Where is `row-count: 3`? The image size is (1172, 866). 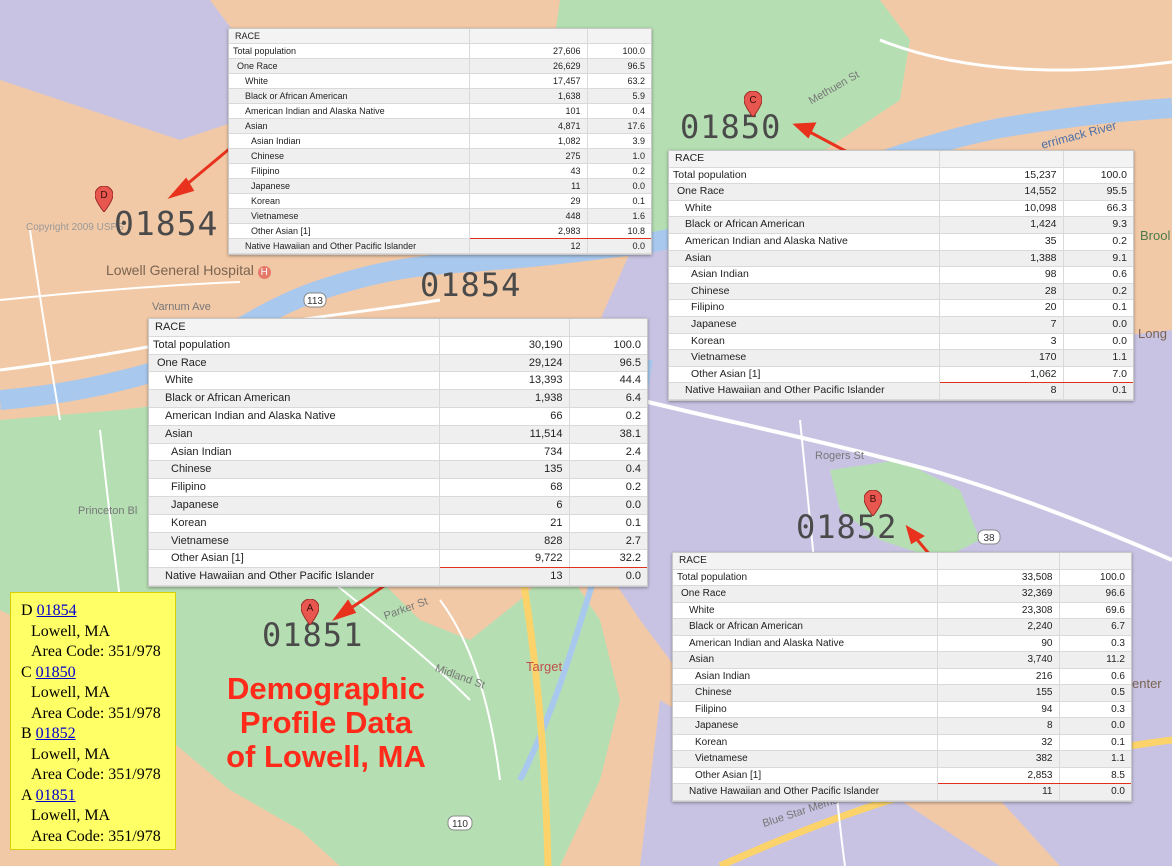 row-count: 3 is located at coordinates (1000, 342).